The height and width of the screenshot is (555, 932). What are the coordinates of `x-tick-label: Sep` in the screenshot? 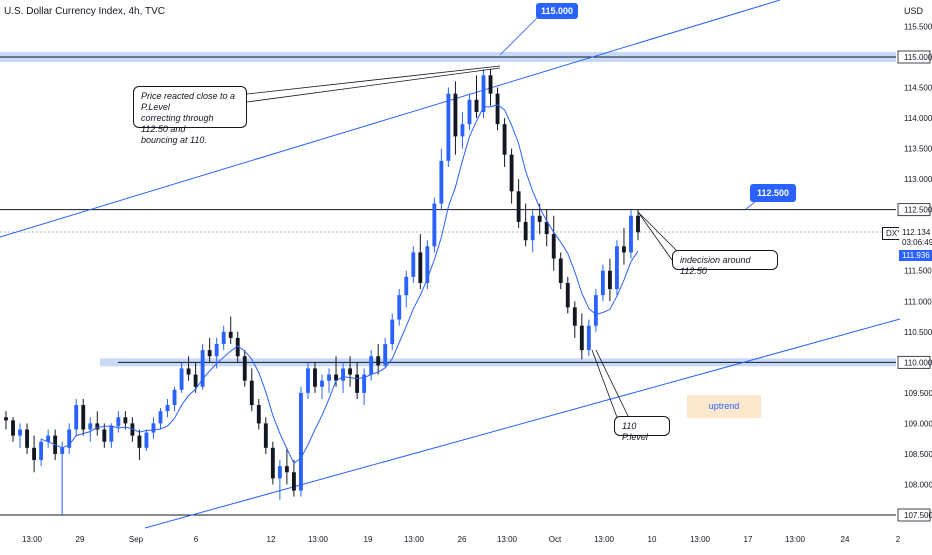 It's located at (136, 539).